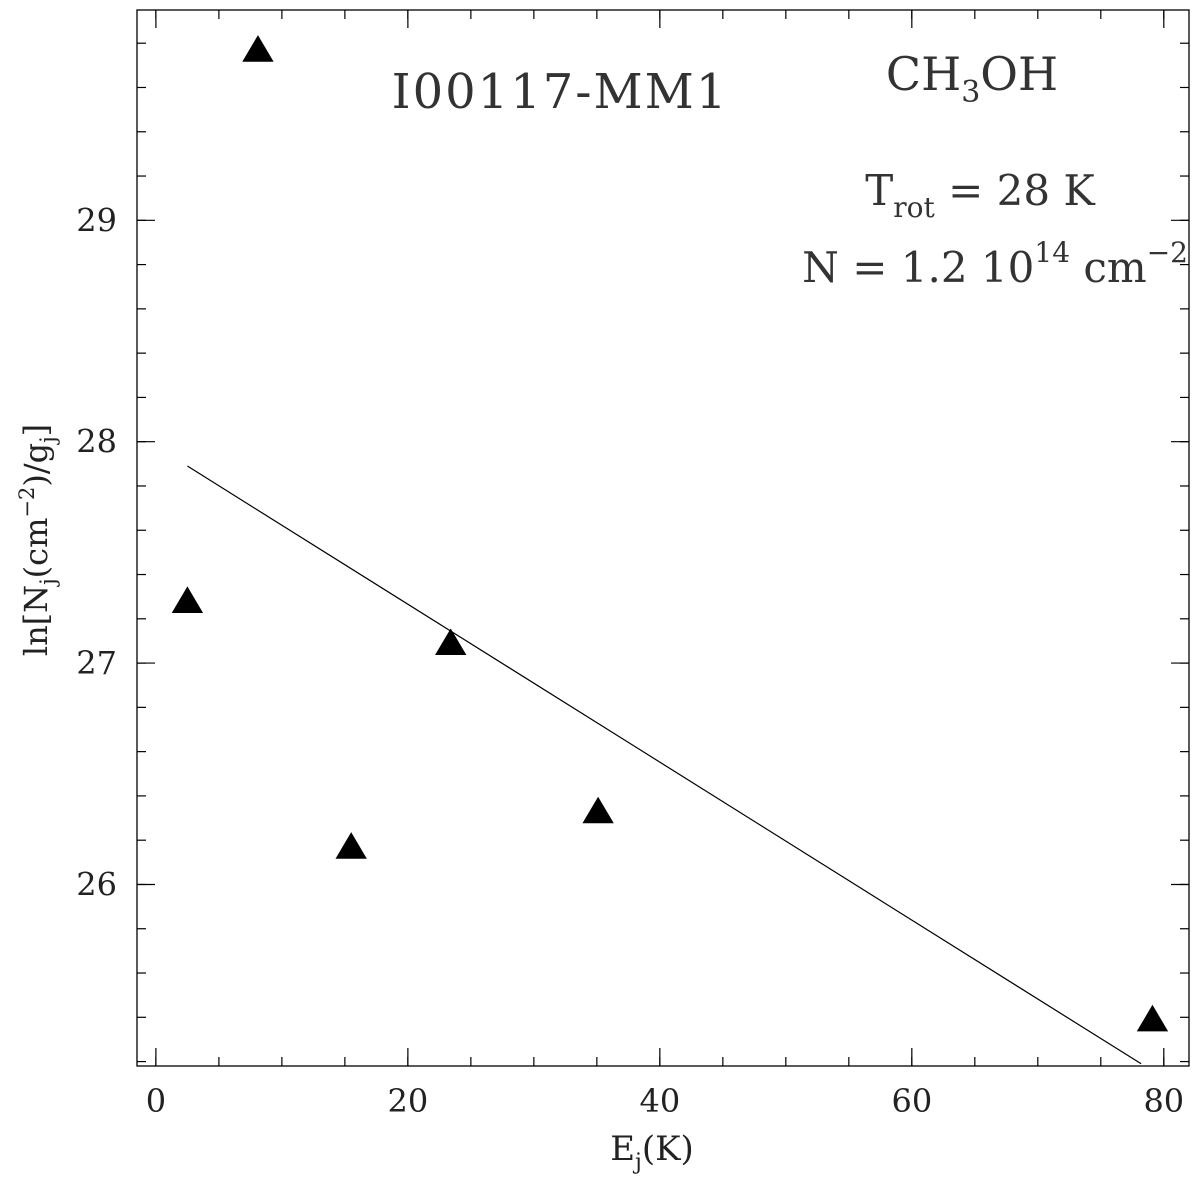 The image size is (1200, 1178). I want to click on x-tick-label: 20, so click(408, 1101).